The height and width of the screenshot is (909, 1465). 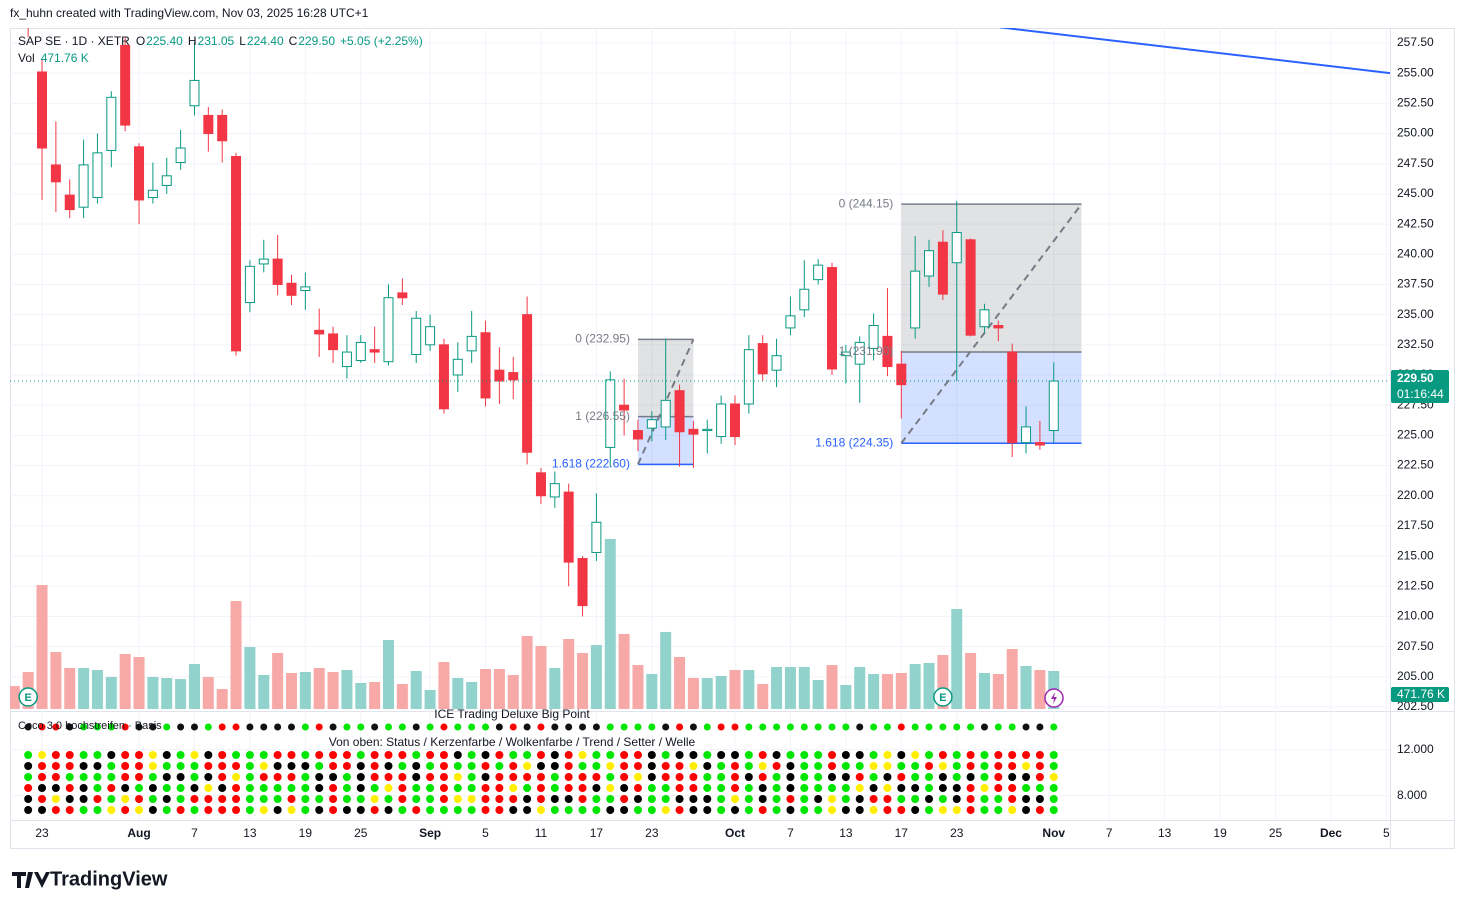 What do you see at coordinates (28, 697) in the screenshot?
I see `earnings-marker` at bounding box center [28, 697].